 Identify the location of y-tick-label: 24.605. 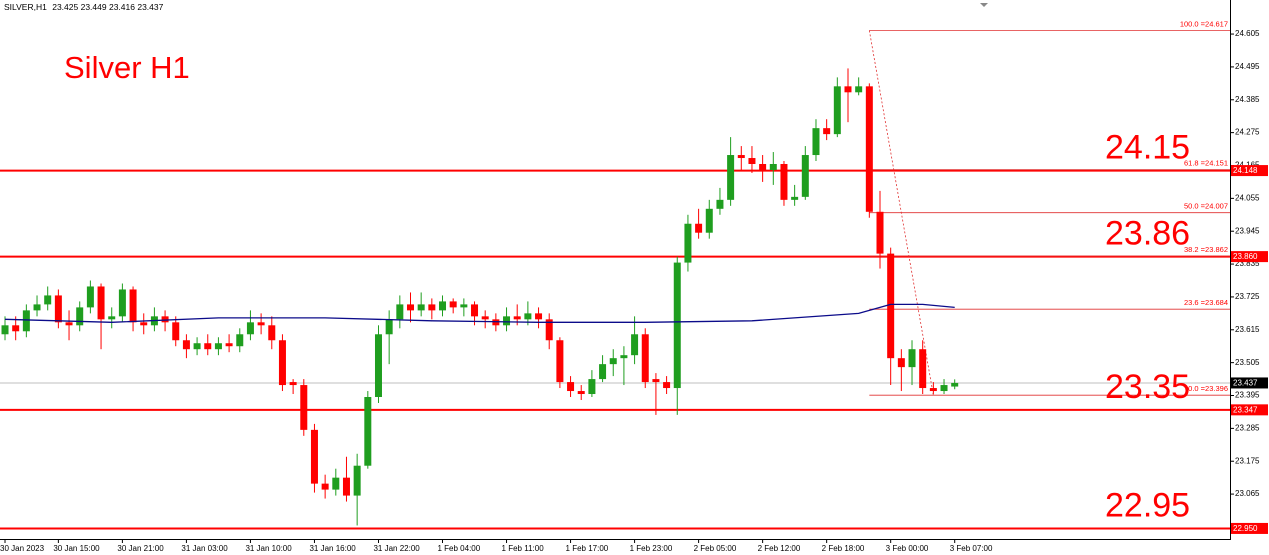
(1247, 33).